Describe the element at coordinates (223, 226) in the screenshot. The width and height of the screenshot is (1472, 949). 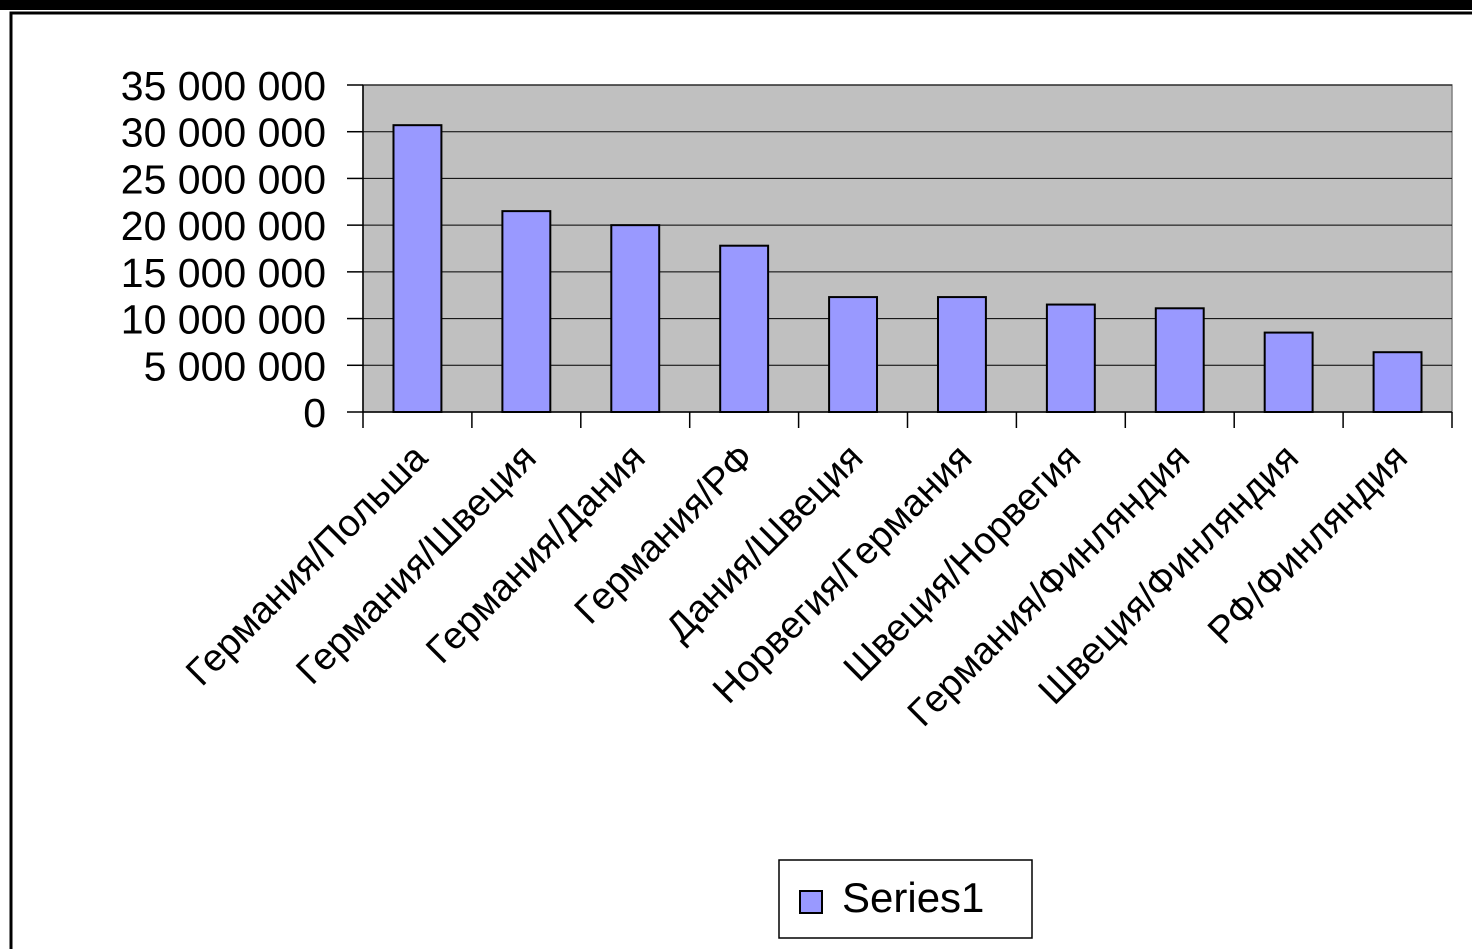
I see `y-tick-label: 20 000 000` at that location.